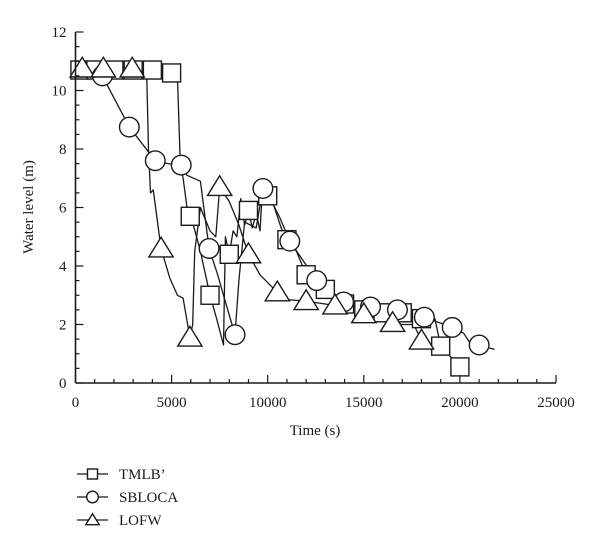 The width and height of the screenshot is (600, 555). I want to click on y-tick-label: 10, so click(59, 92).